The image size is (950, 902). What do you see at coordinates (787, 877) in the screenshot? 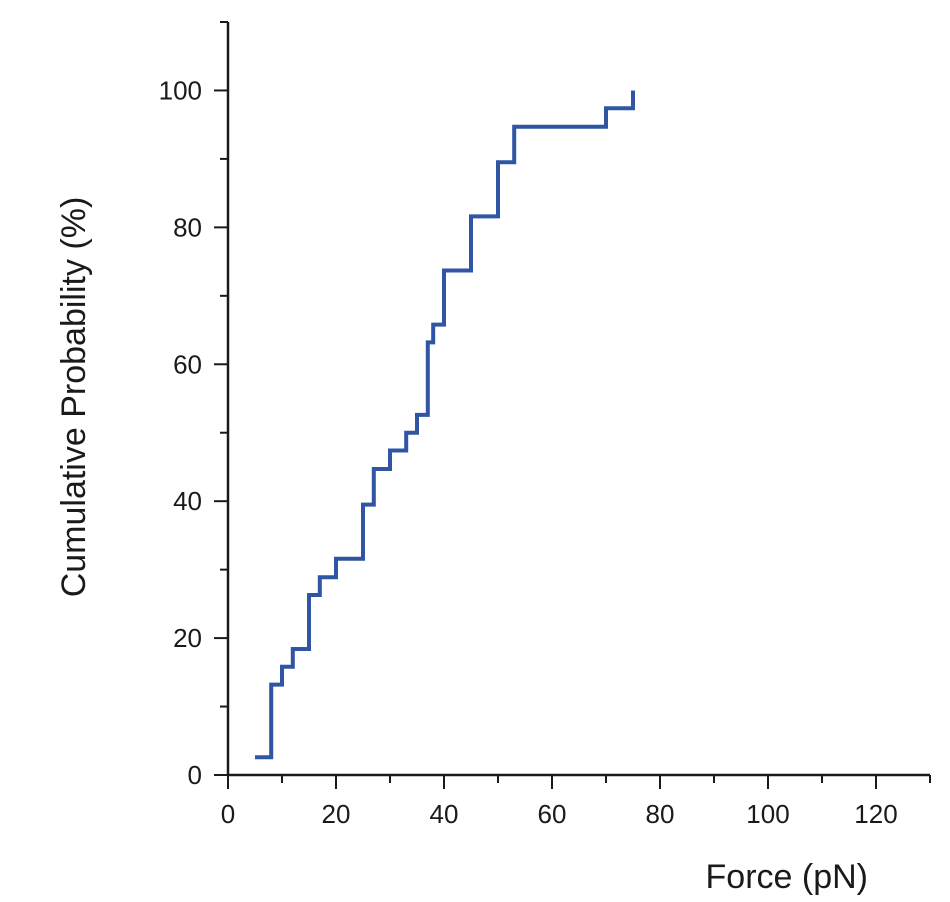
I see `x-axis-title: Force (pN)` at bounding box center [787, 877].